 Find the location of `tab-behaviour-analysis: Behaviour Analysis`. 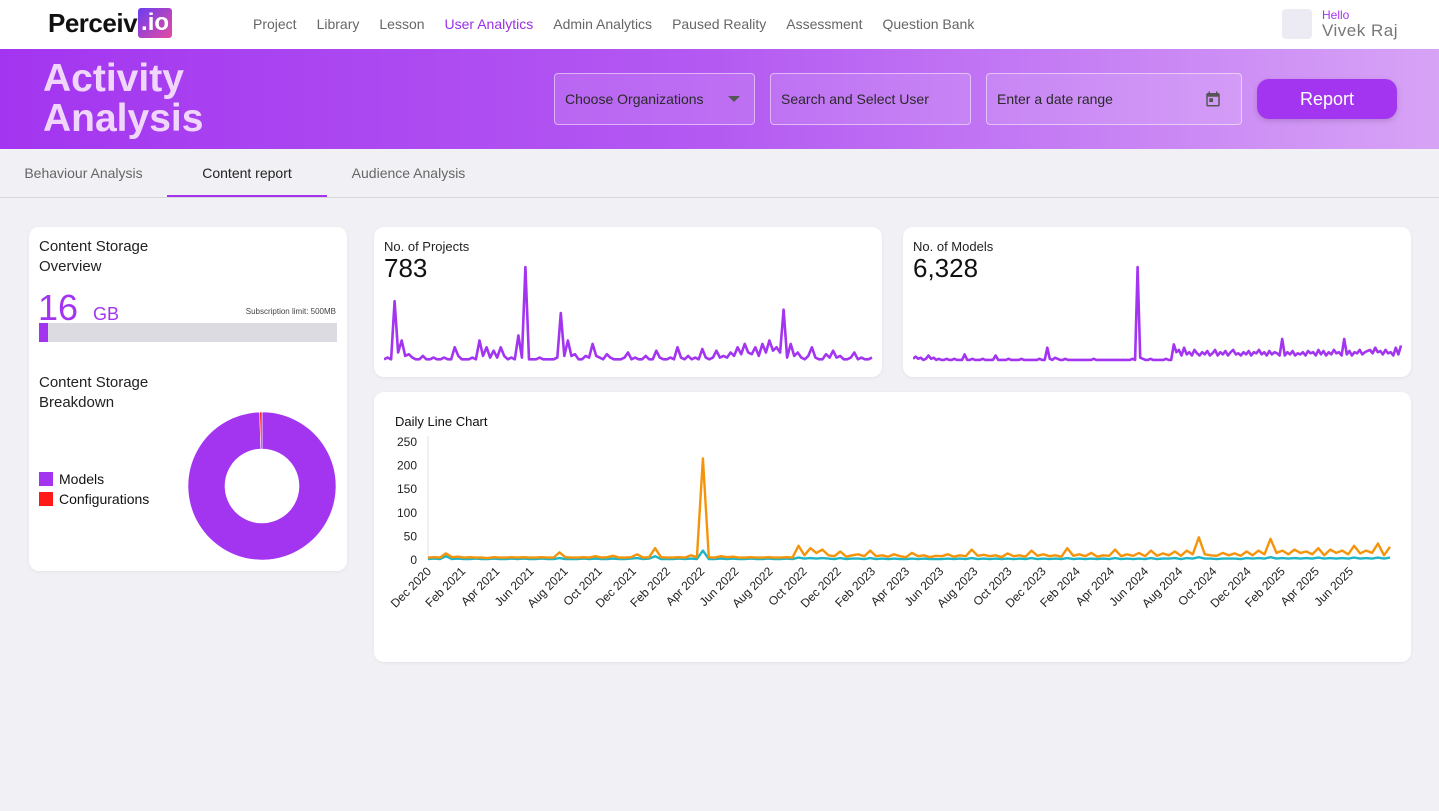

tab-behaviour-analysis: Behaviour Analysis is located at coordinates (83, 173).